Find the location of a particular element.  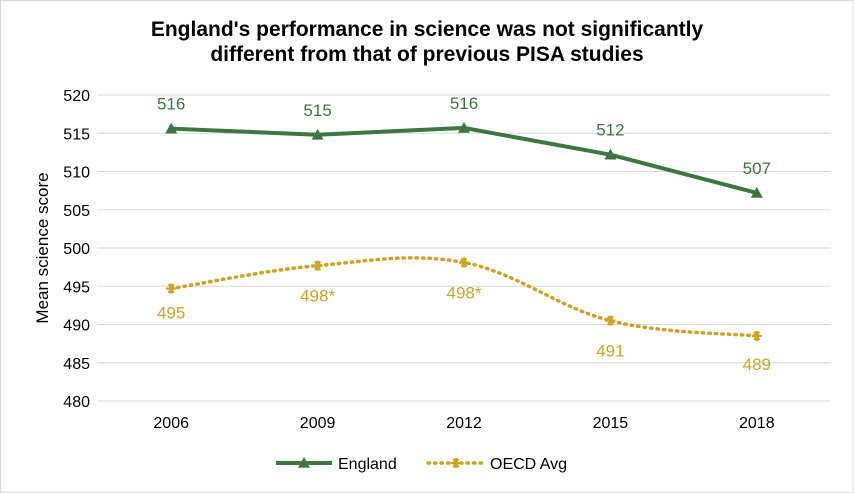

data-label: 515 is located at coordinates (317, 110).